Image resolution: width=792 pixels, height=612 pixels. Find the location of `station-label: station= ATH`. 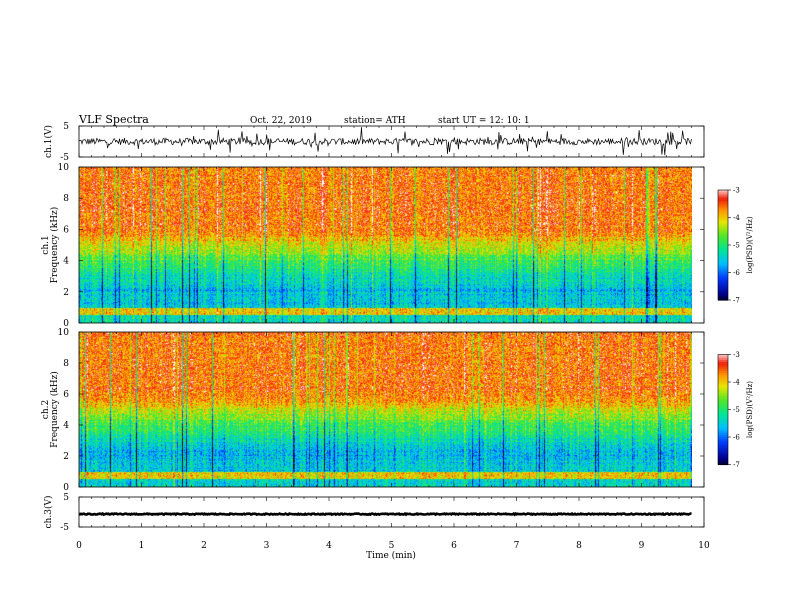

station-label: station= ATH is located at coordinates (375, 121).